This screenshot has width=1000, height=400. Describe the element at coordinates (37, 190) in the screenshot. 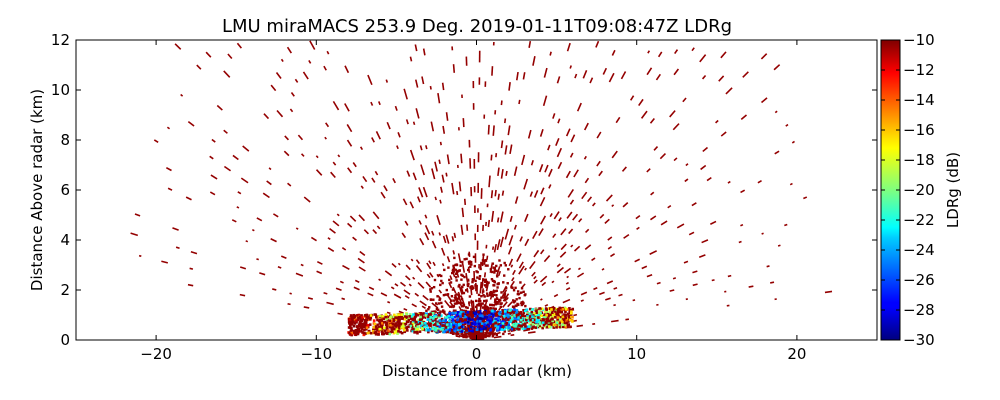

I see `y-axis-label: Distance Above radar (km)` at that location.